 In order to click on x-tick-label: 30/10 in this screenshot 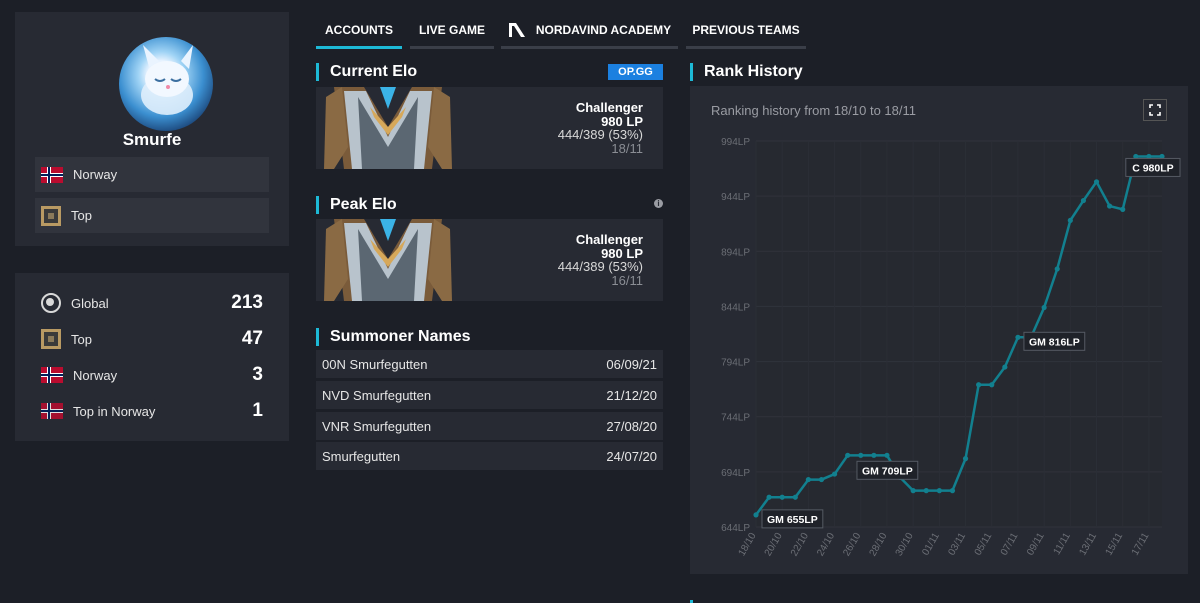, I will do `click(905, 545)`.